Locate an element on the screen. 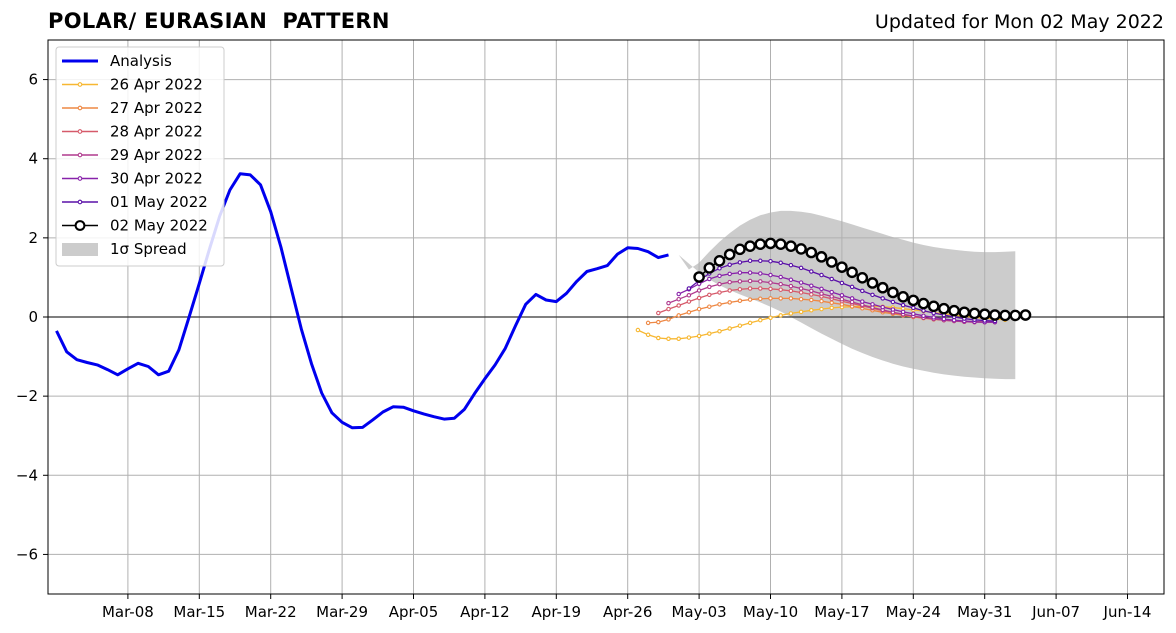 Image resolution: width=1176 pixels, height=633 pixels. y-tick-label: −4 is located at coordinates (27, 475).